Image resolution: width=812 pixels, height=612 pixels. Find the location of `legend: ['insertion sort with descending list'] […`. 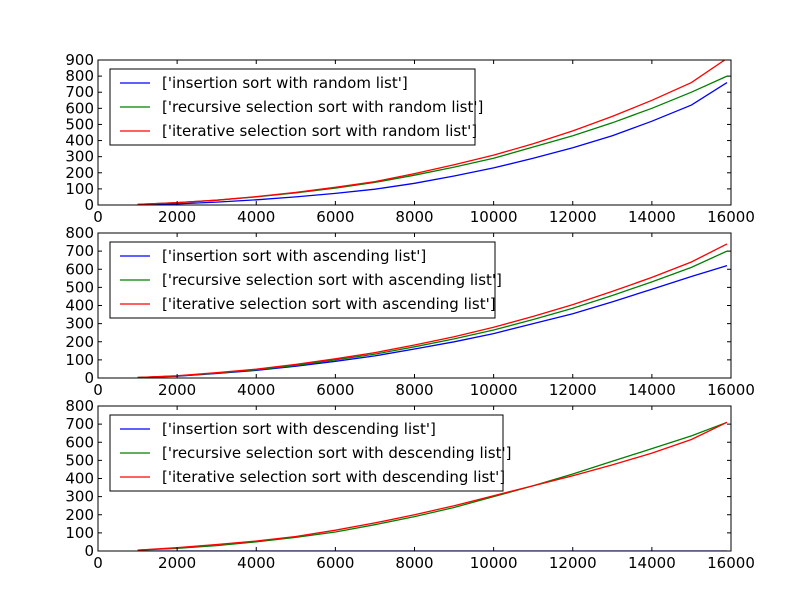

legend: ['insertion sort with descending list'] [… is located at coordinates (310, 453).